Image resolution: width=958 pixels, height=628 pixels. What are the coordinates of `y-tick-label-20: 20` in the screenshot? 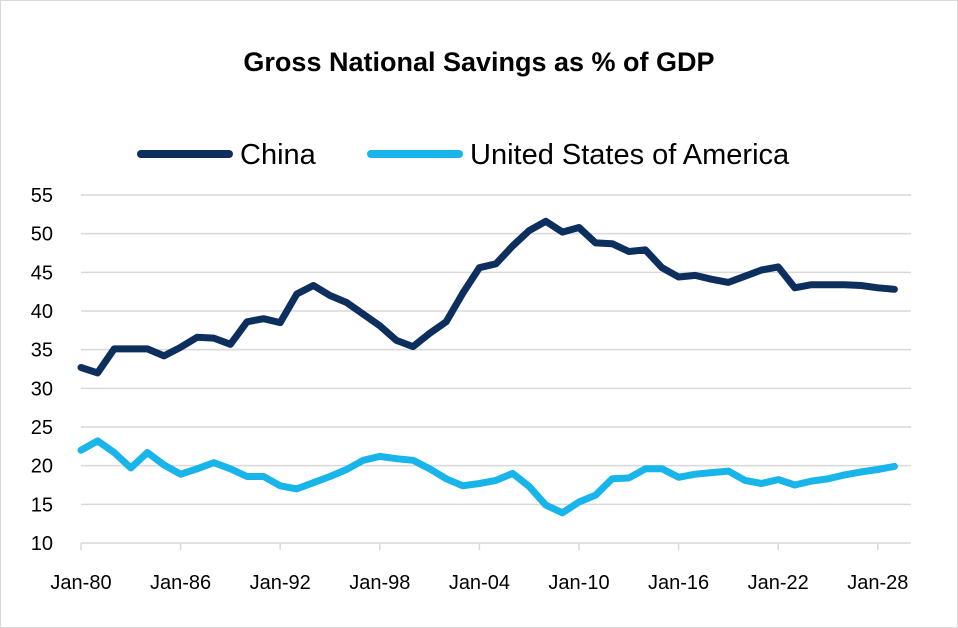 It's located at (42, 467).